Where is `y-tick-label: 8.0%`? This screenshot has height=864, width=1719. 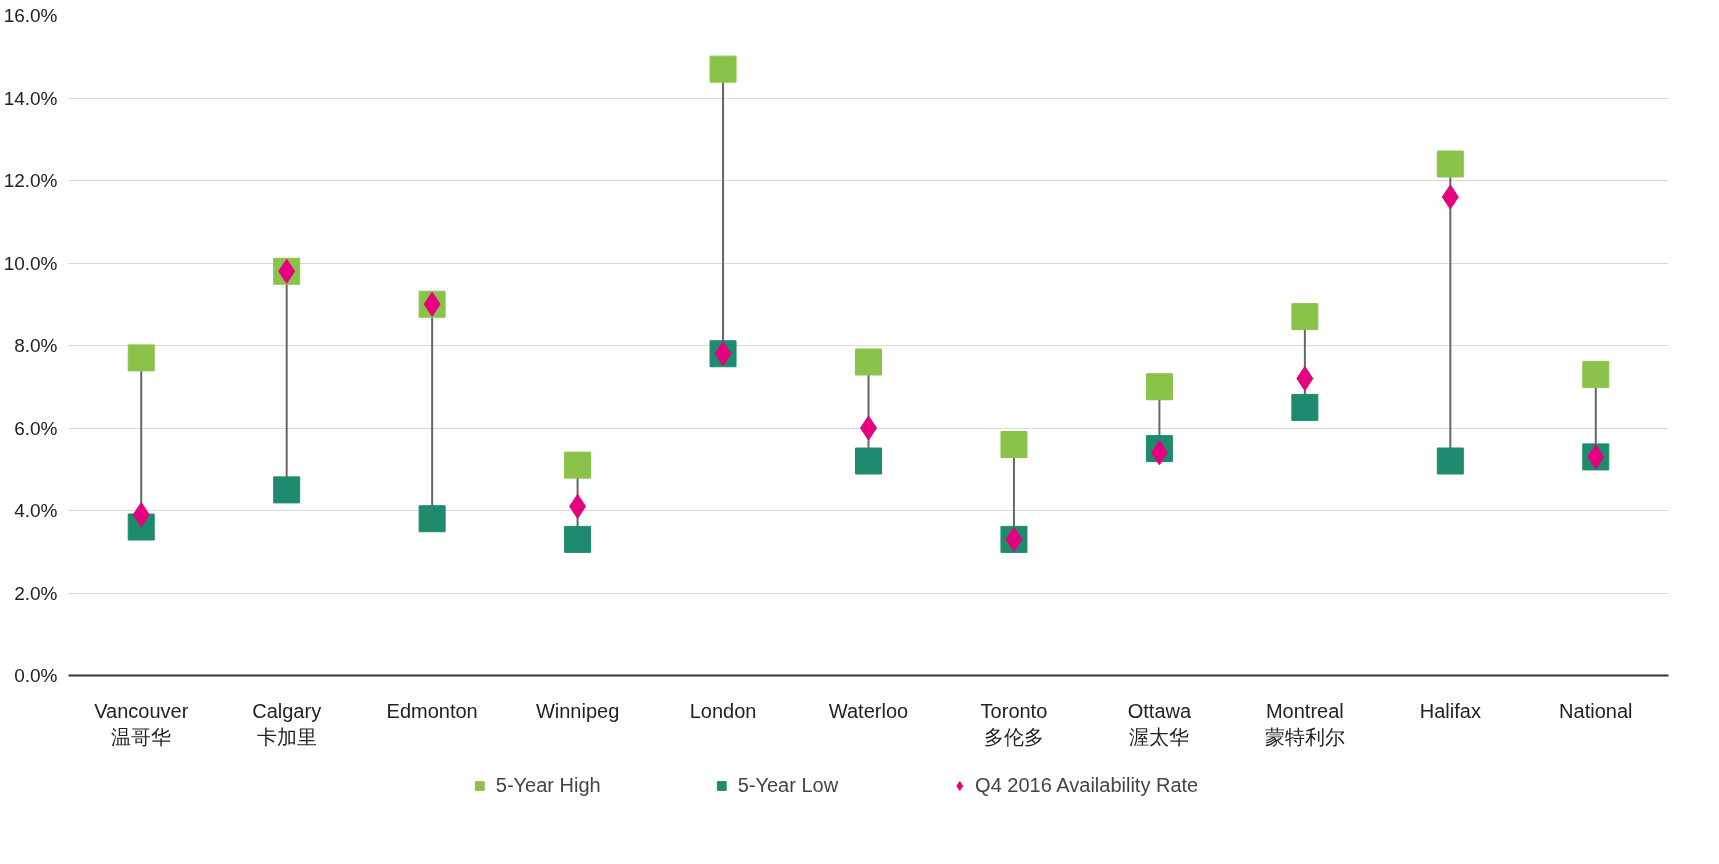 y-tick-label: 8.0% is located at coordinates (36, 345).